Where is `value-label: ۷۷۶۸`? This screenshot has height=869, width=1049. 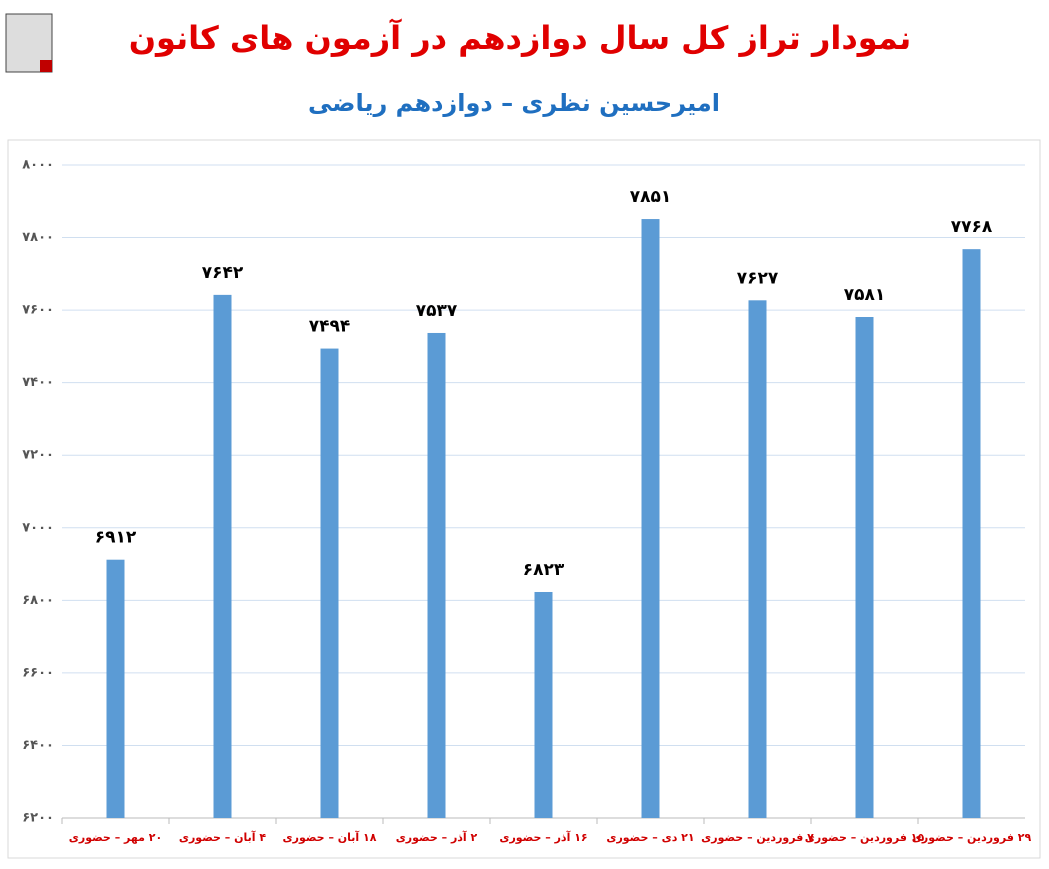 value-label: ۷۷۶۸ is located at coordinates (972, 227).